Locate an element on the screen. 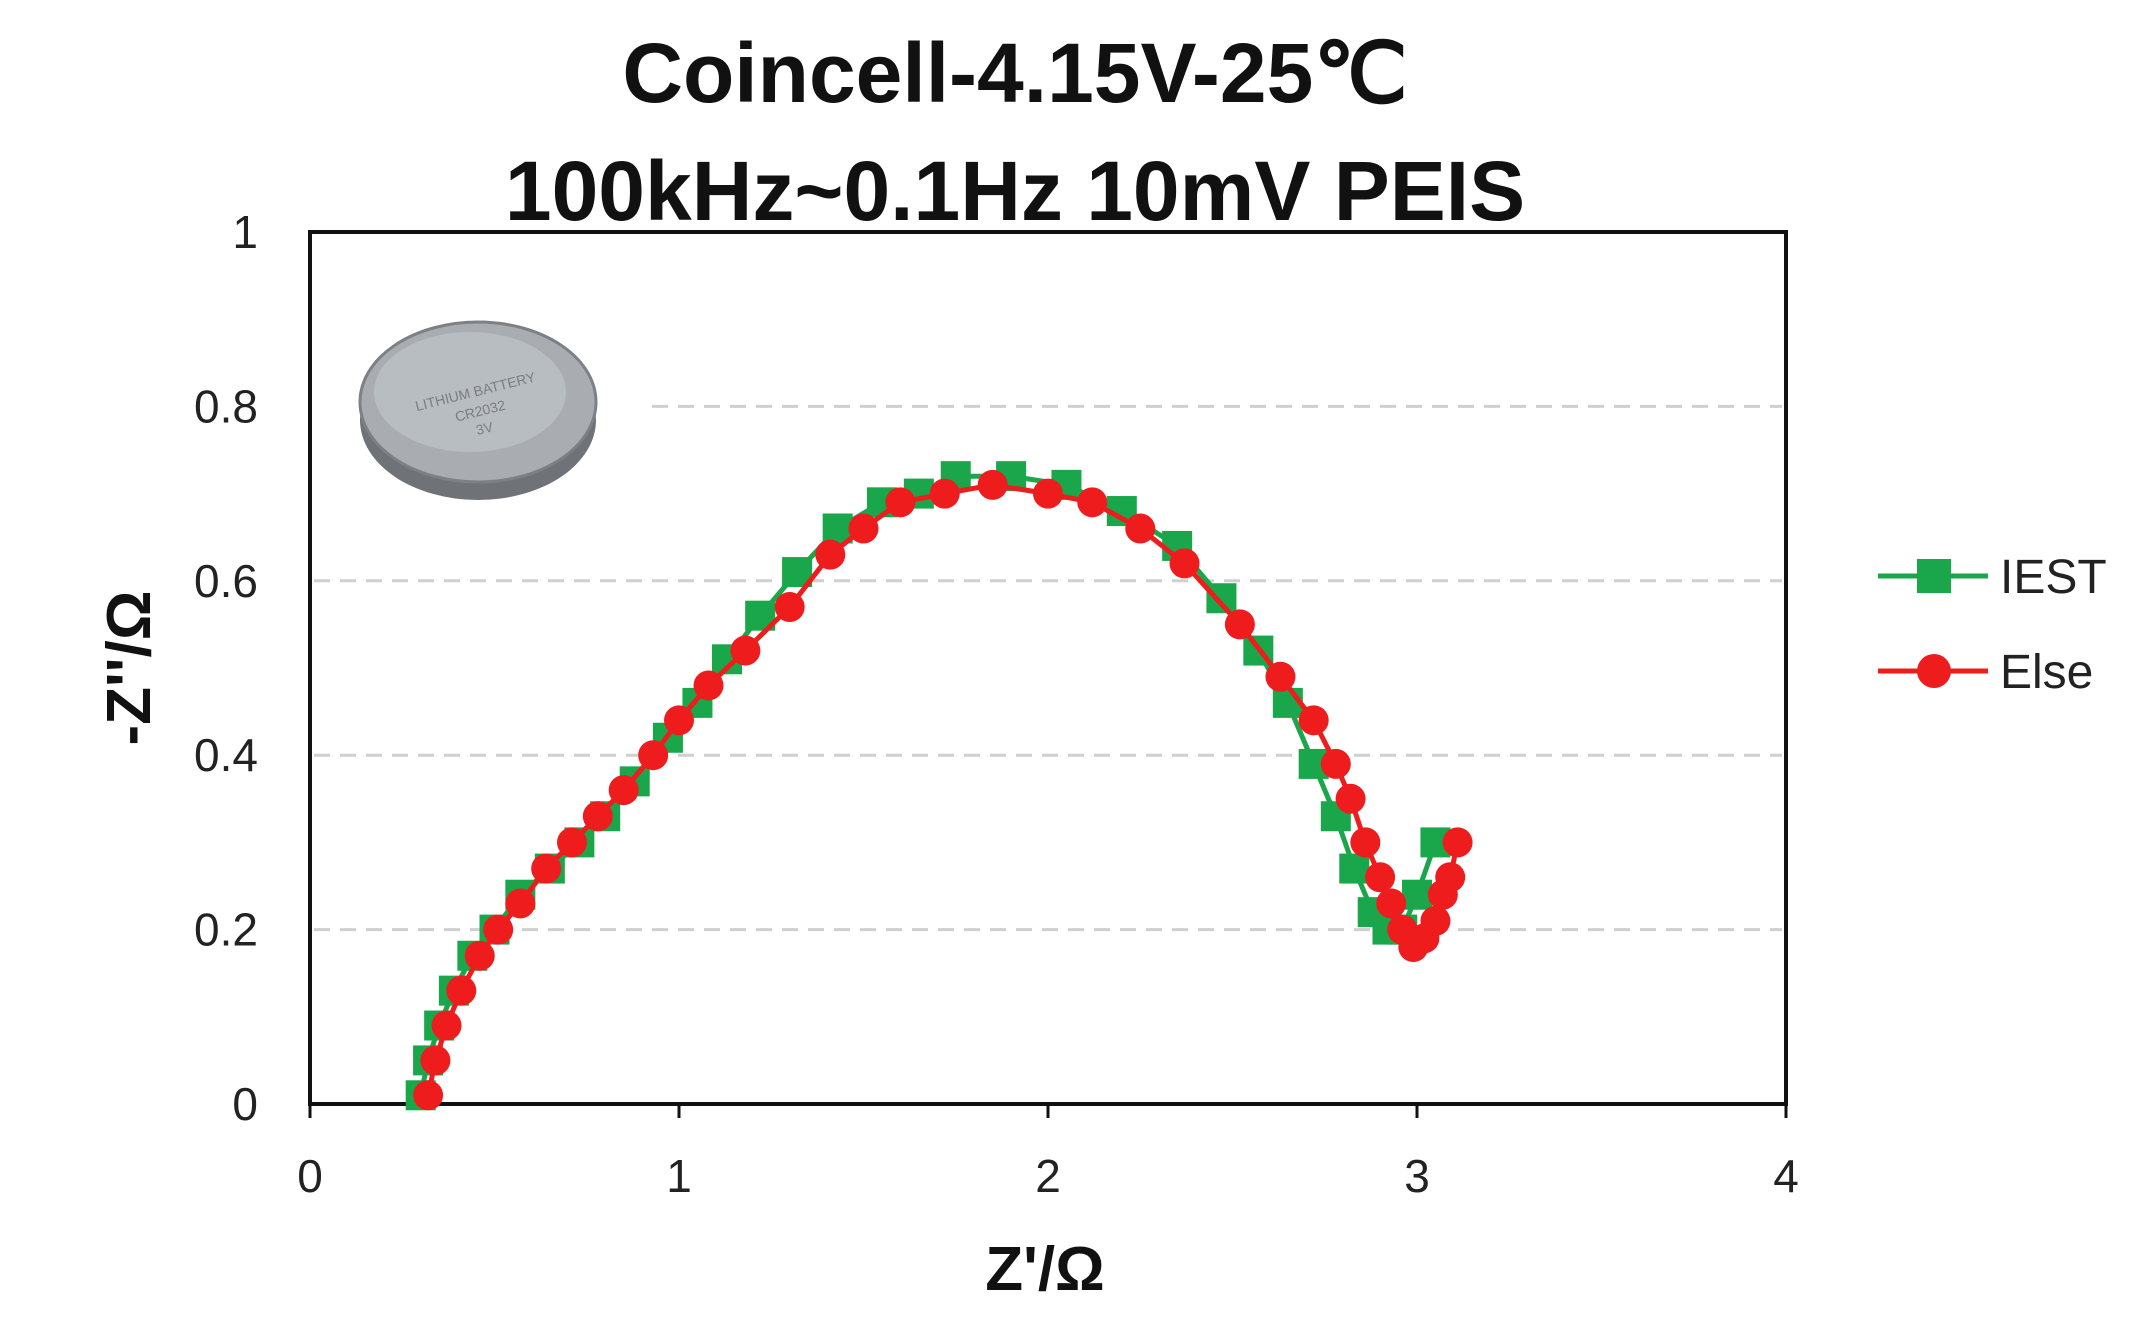  y-tick-label: 0.2 is located at coordinates (226, 930).